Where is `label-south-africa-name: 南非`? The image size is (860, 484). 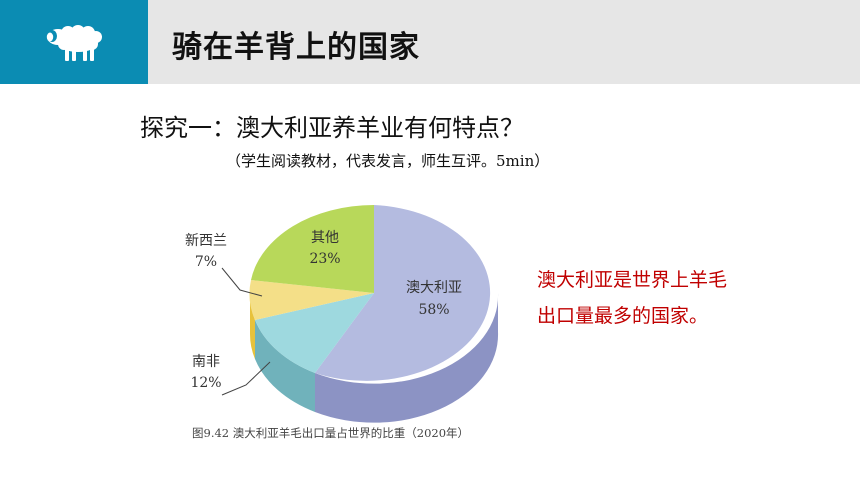 label-south-africa-name: 南非 is located at coordinates (206, 362).